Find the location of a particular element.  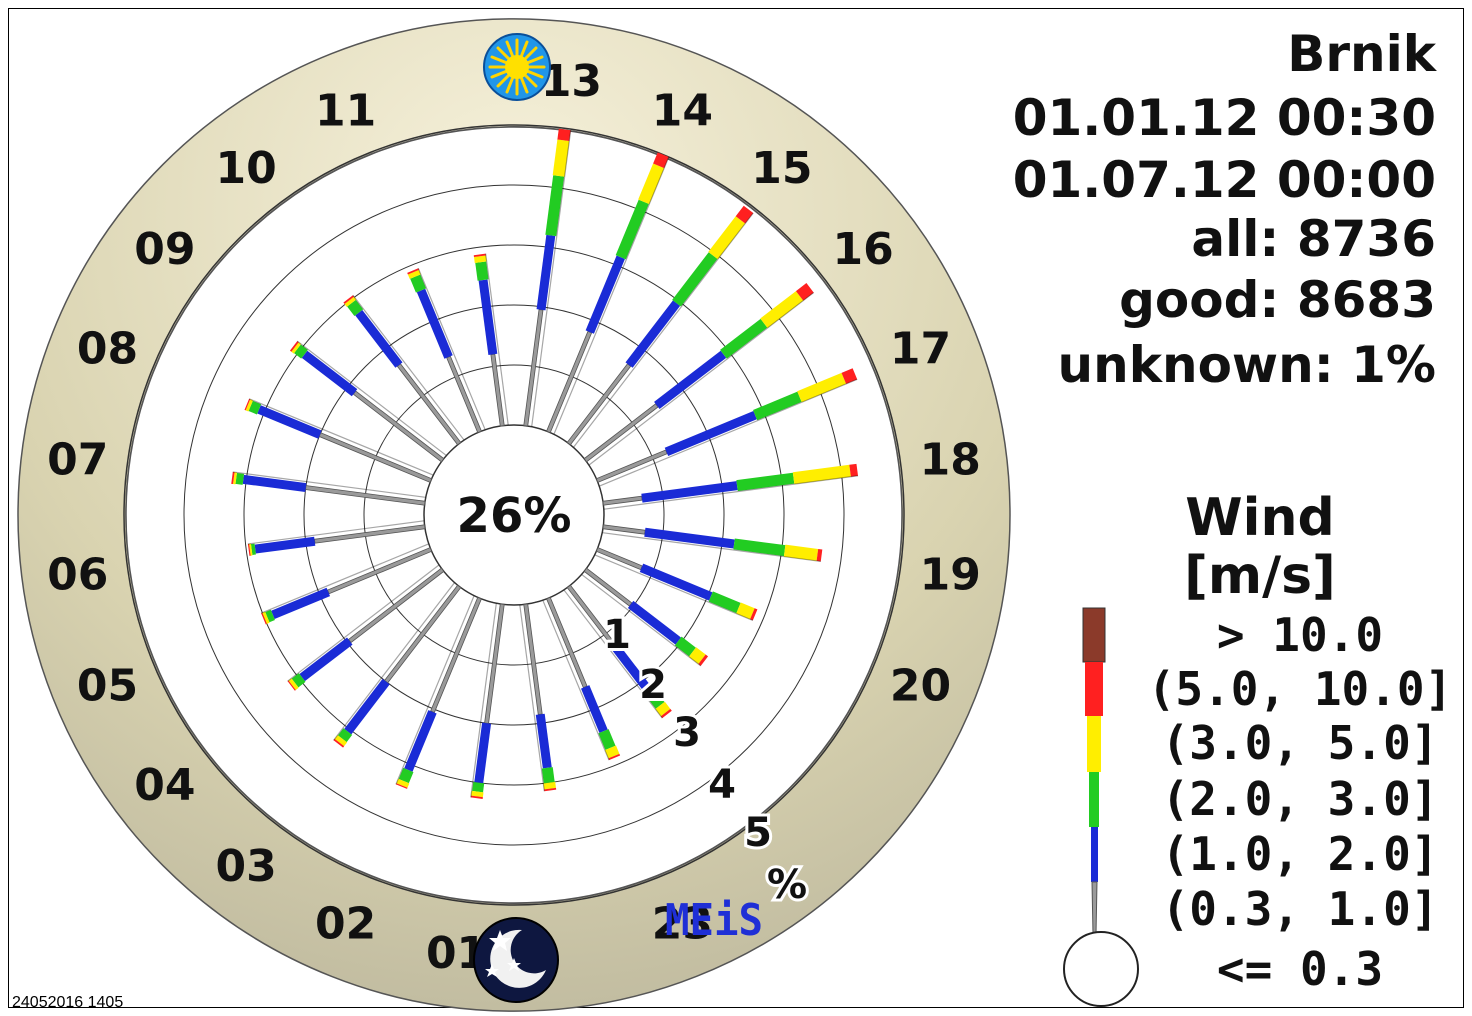

unknown-percent: unknown: 1% is located at coordinates (1246, 365).